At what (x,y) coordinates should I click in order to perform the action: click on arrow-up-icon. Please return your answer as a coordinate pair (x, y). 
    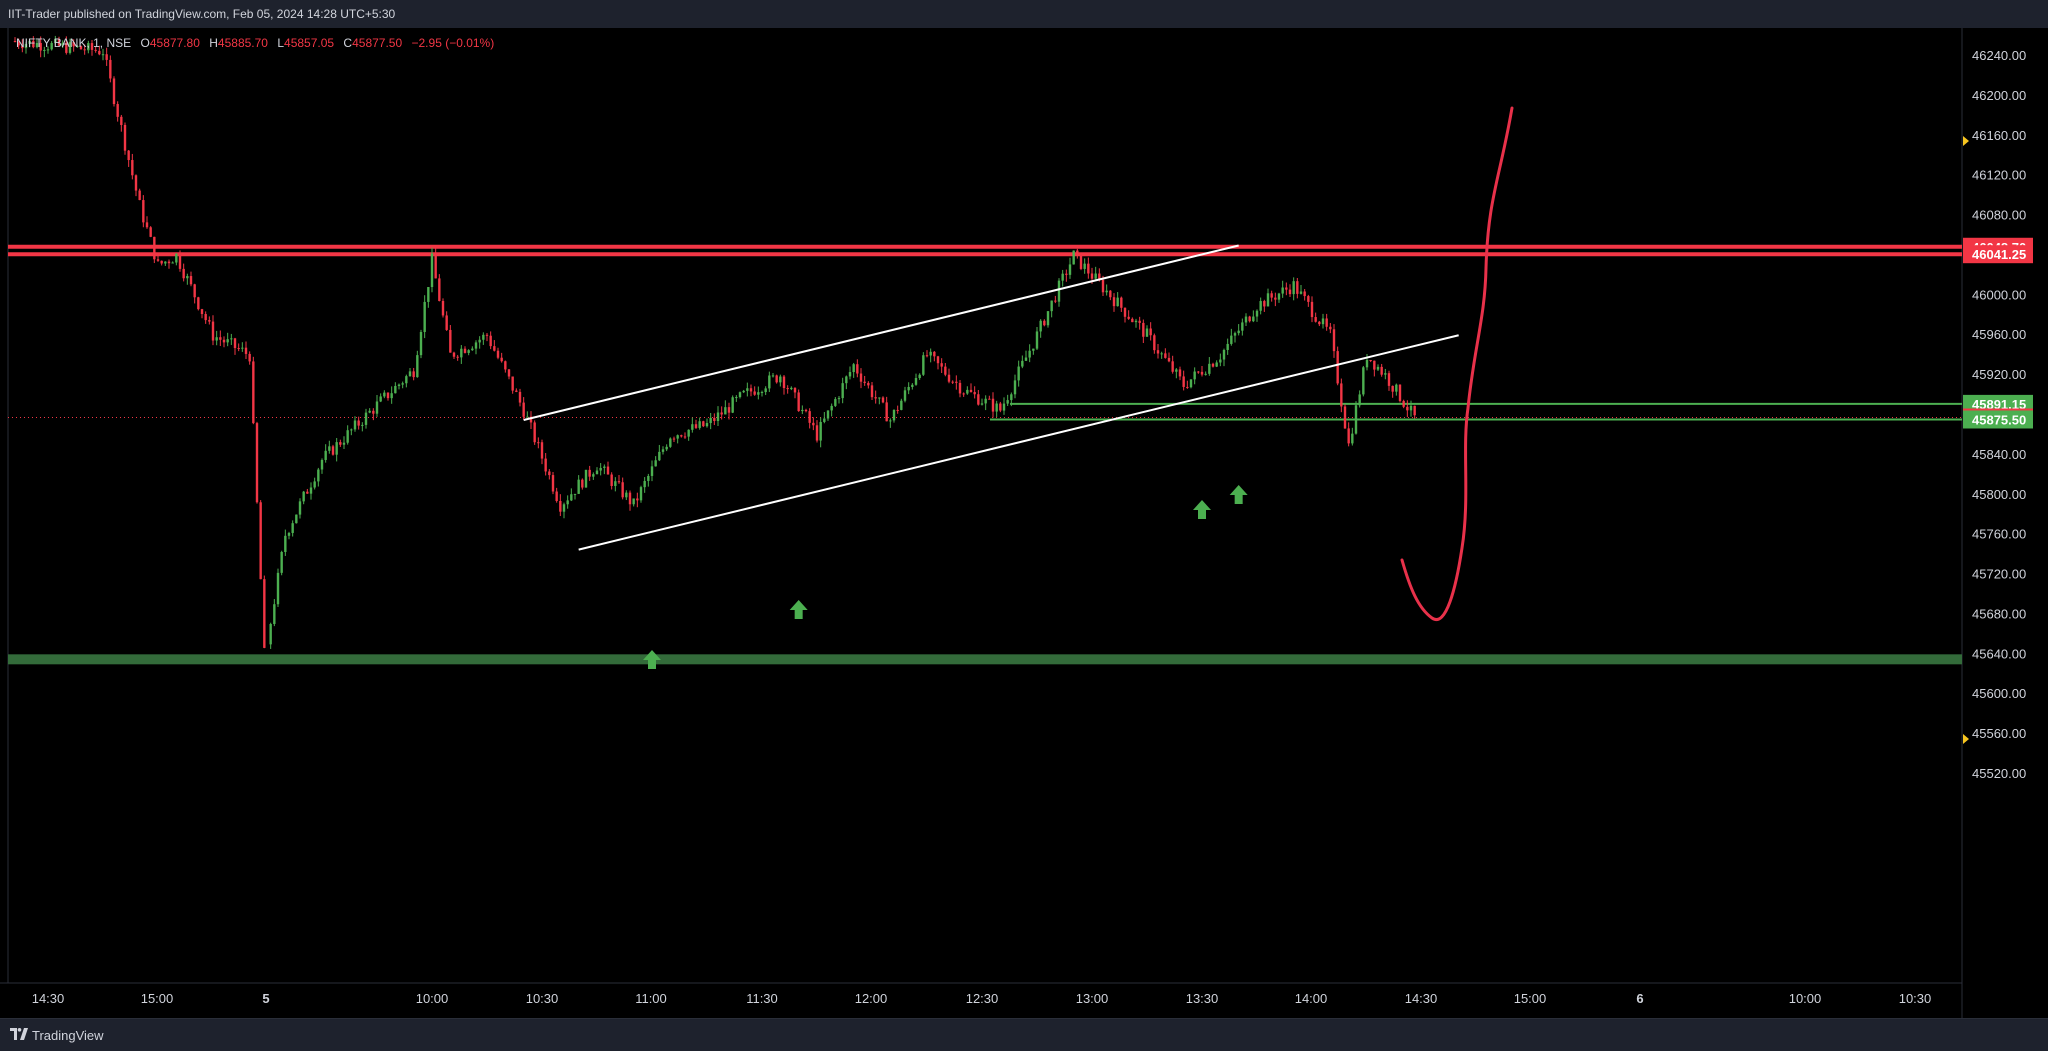
    Looking at the image, I should click on (652, 659).